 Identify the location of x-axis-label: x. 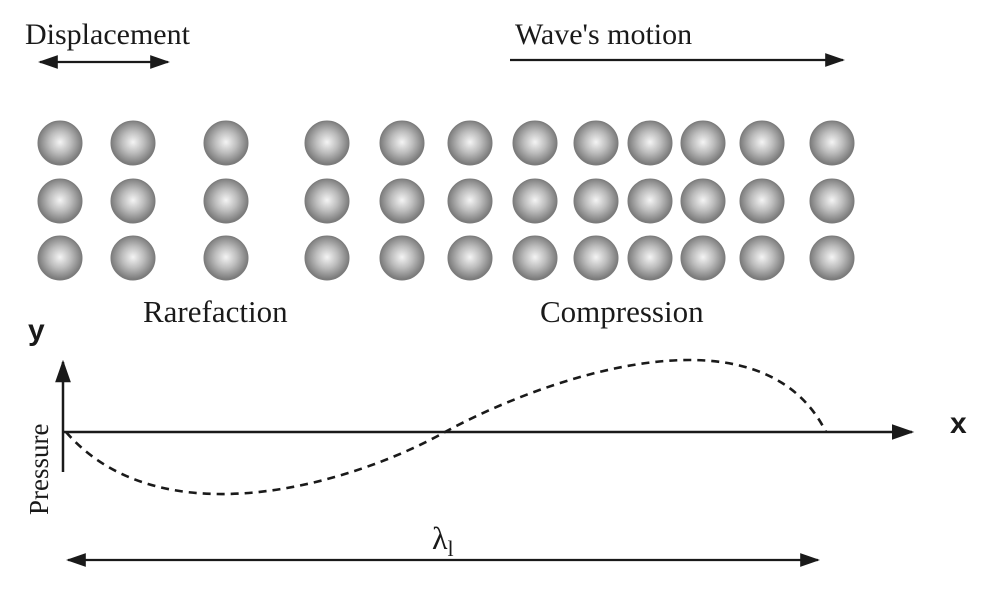
(958, 423).